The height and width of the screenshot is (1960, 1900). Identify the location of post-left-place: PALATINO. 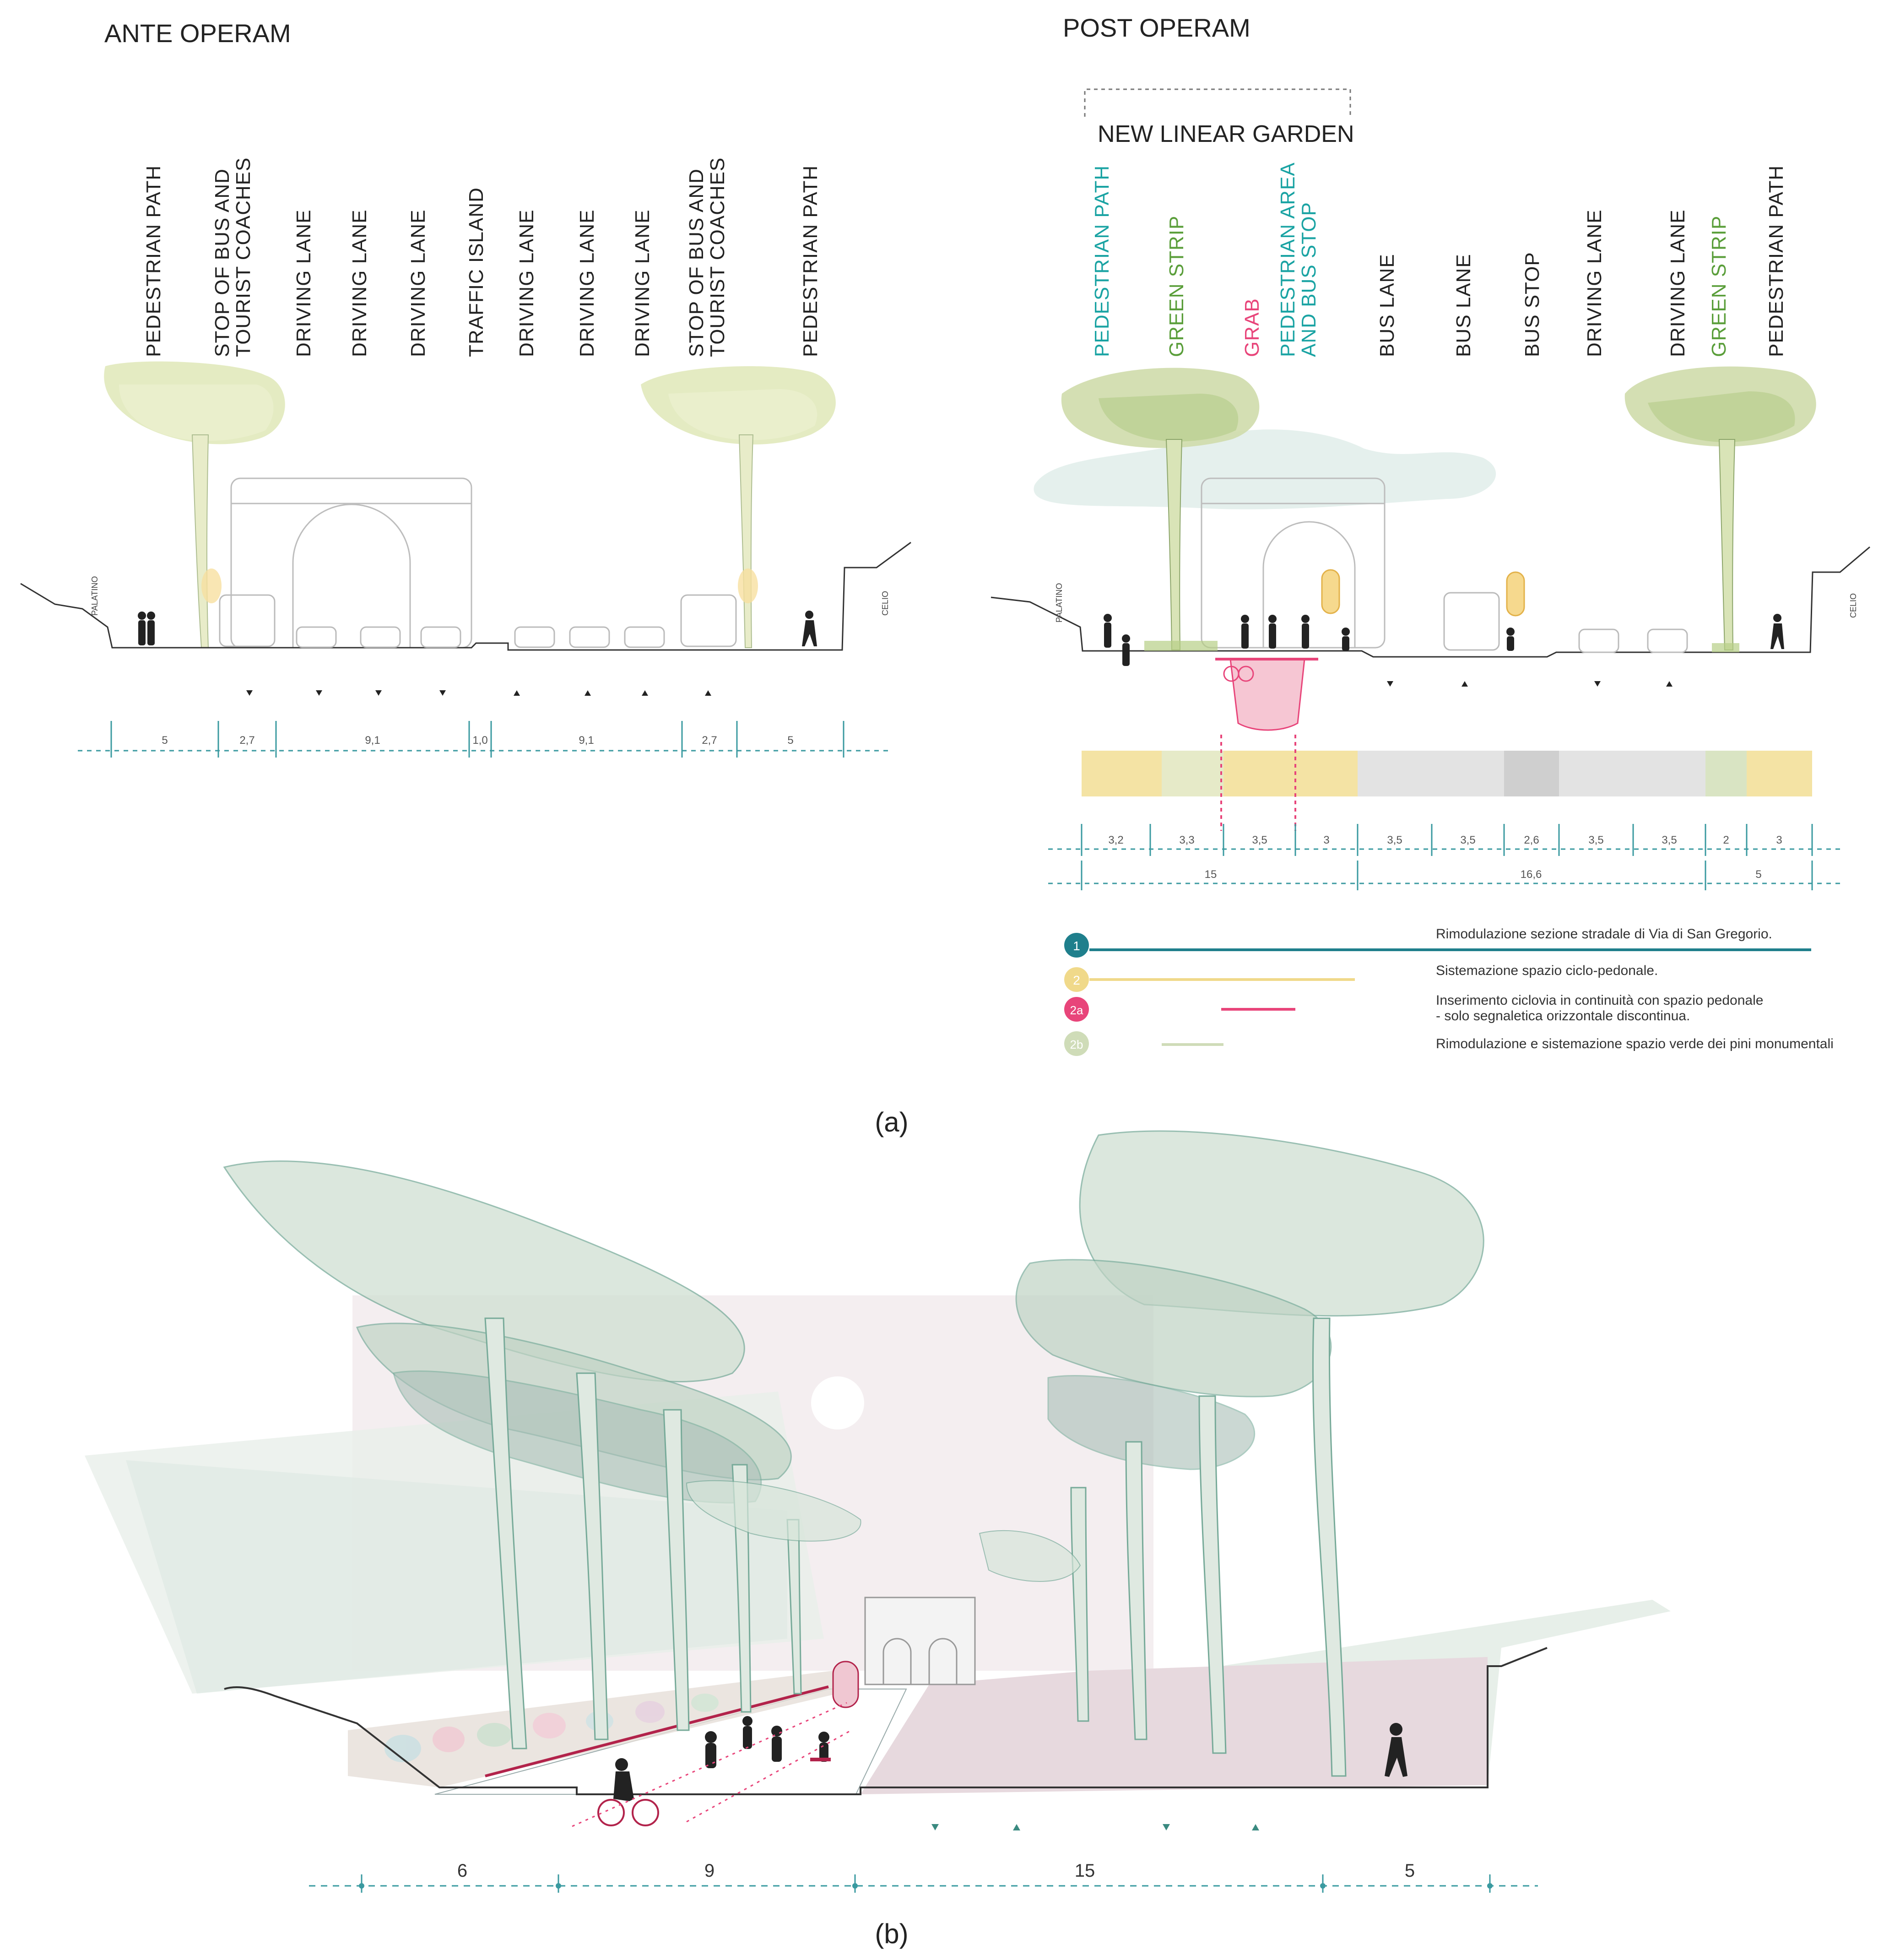
(1059, 603).